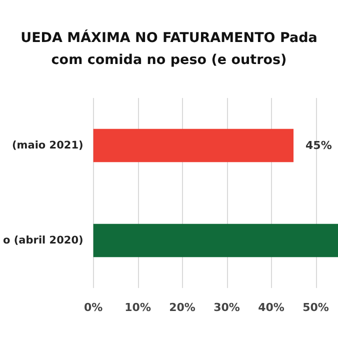 This screenshot has width=338, height=338. I want to click on data-label: 45%, so click(319, 145).